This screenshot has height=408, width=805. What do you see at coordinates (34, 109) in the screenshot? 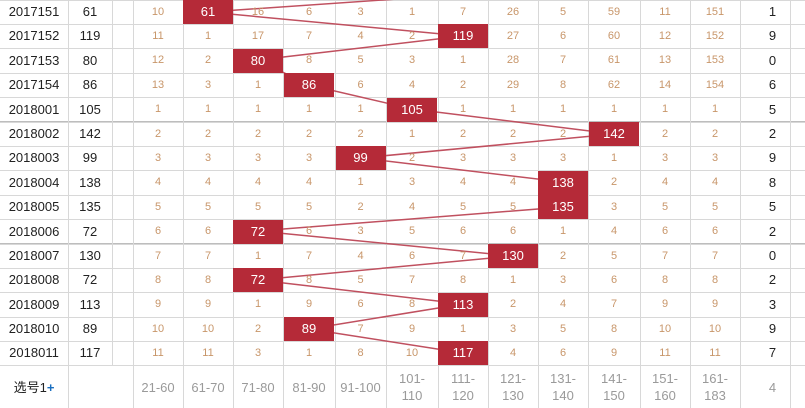
I see `issue-number: 2018001` at bounding box center [34, 109].